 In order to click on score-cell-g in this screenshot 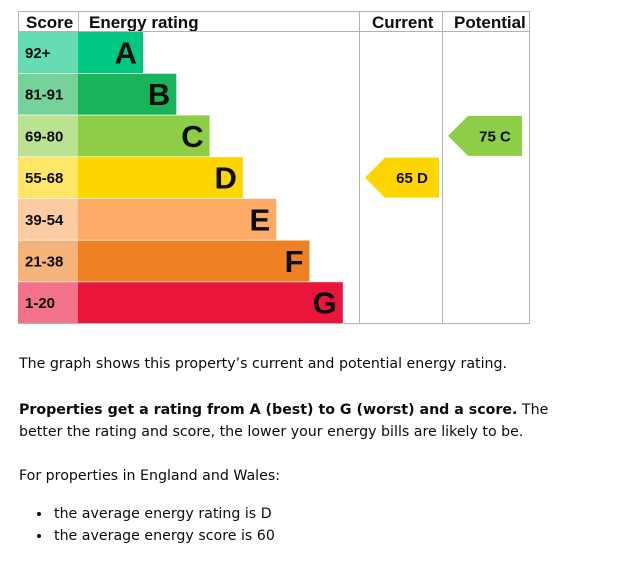, I will do `click(48, 303)`.